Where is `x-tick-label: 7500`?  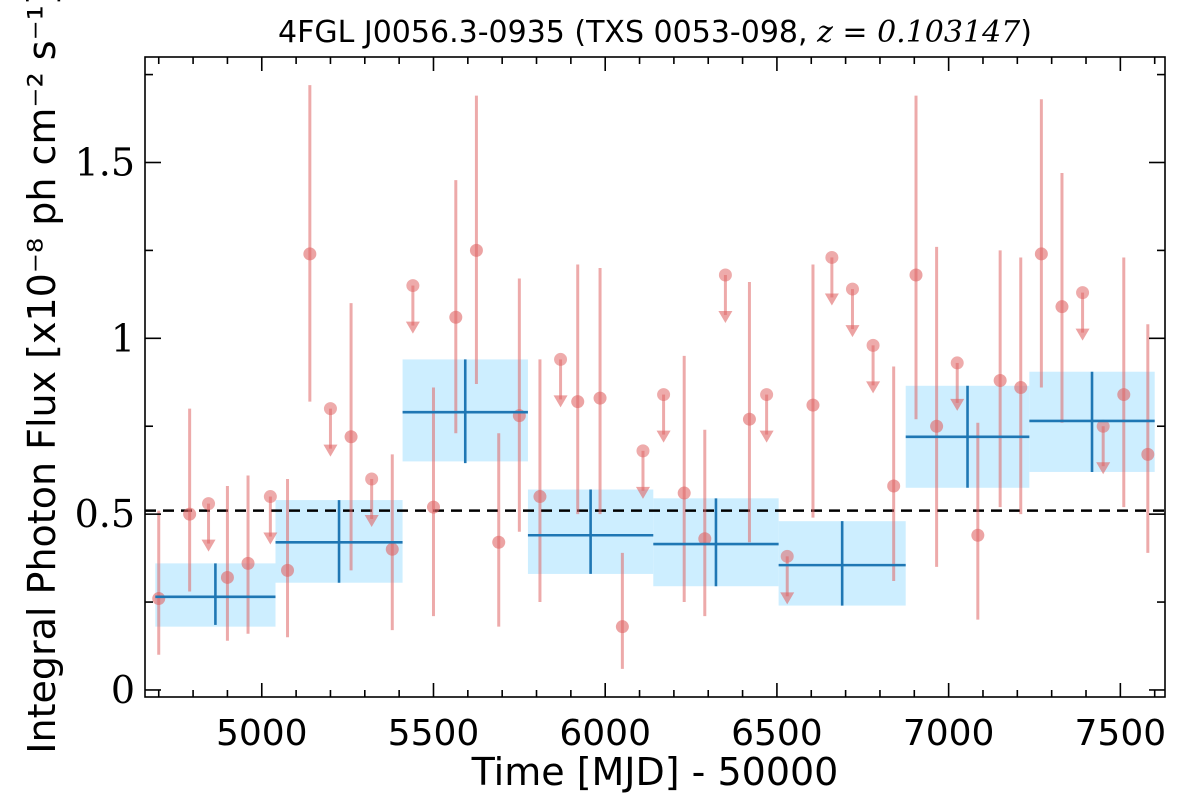
x-tick-label: 7500 is located at coordinates (1121, 733).